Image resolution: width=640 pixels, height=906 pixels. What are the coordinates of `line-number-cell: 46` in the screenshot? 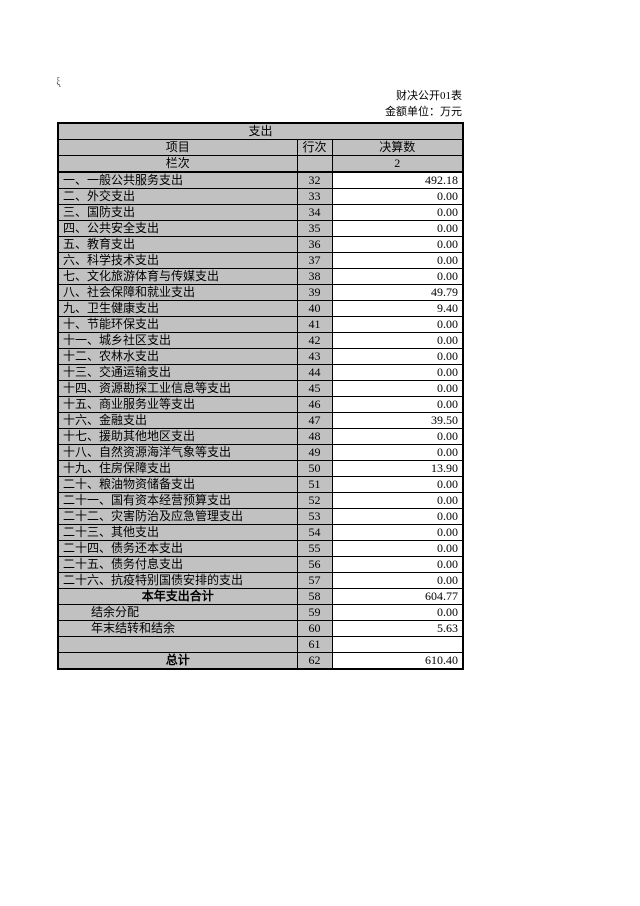 It's located at (314, 404).